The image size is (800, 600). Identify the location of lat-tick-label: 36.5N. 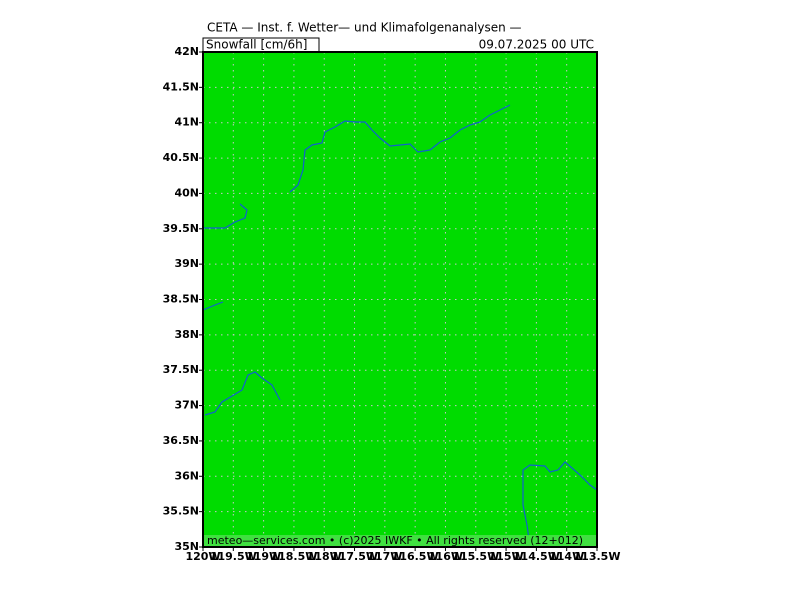
(181, 440).